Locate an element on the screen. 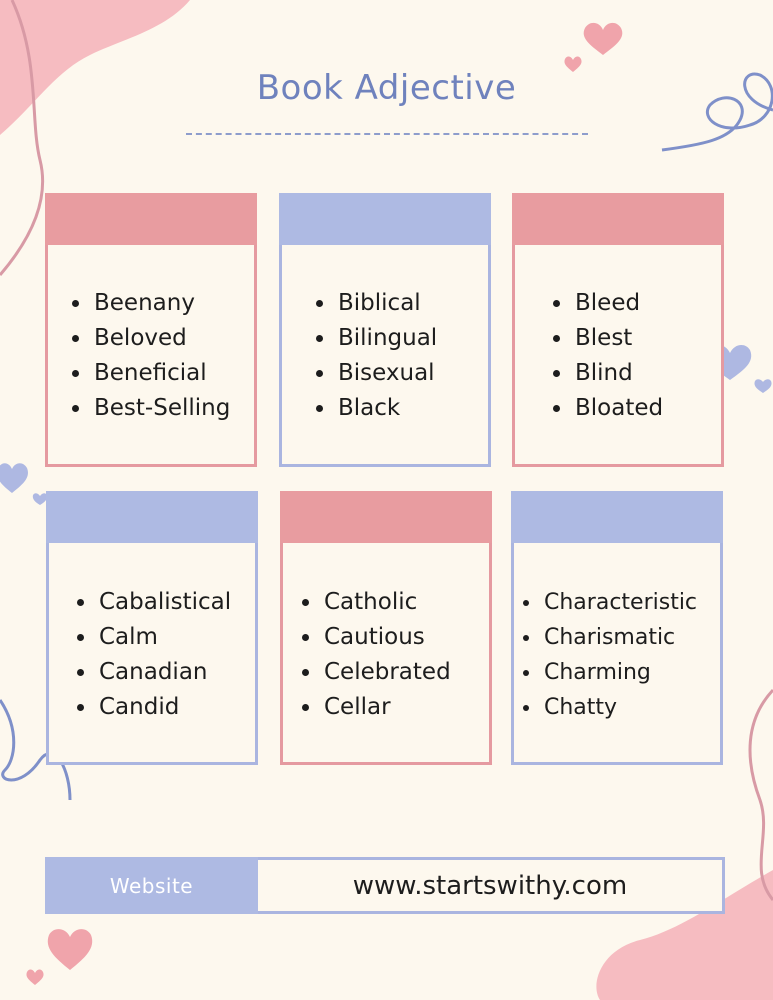 The height and width of the screenshot is (1000, 773). list-item: Canadian is located at coordinates (164, 672).